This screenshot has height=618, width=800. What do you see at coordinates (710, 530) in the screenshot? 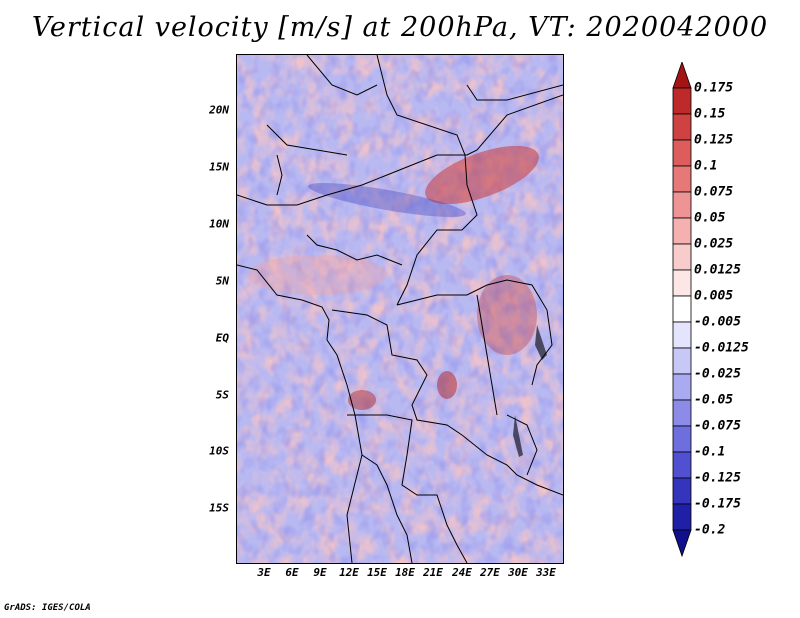
I see `colorbar-label-17: -0.2` at bounding box center [710, 530].